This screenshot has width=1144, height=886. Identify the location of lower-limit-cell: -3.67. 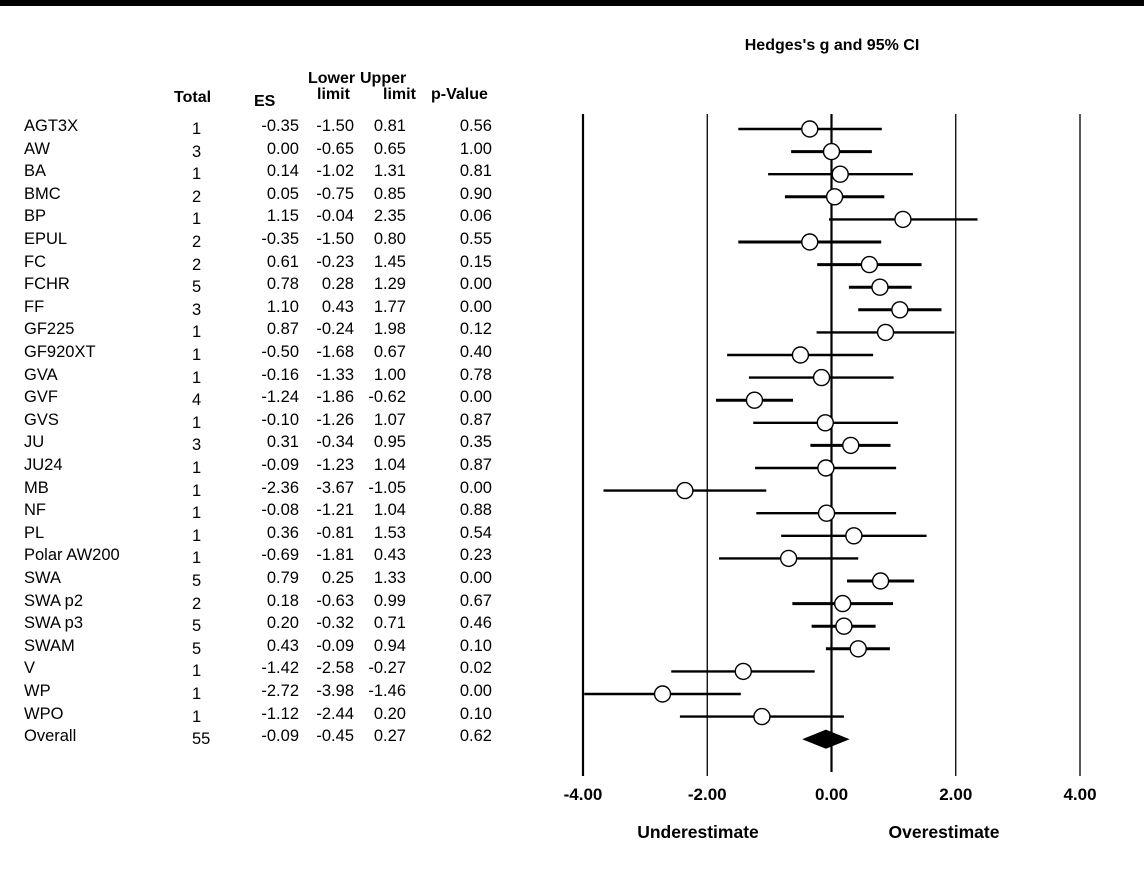
(335, 487).